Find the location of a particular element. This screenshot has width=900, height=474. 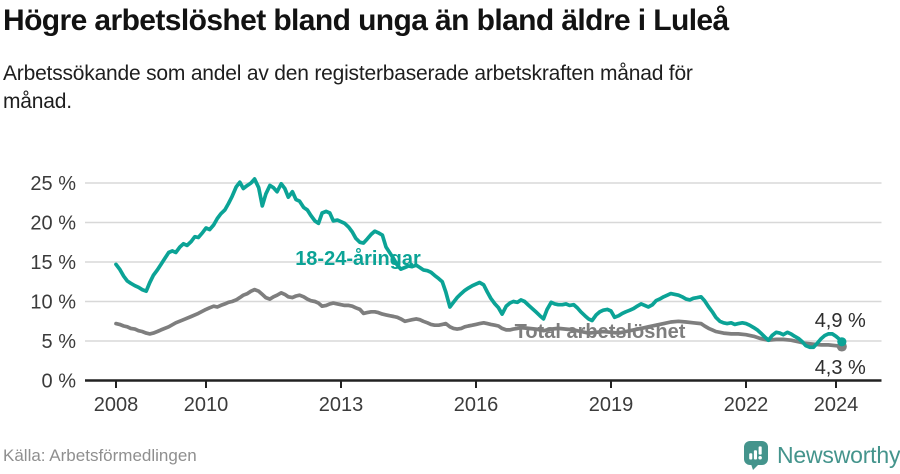

x-tick-label: 2008 is located at coordinates (116, 405).